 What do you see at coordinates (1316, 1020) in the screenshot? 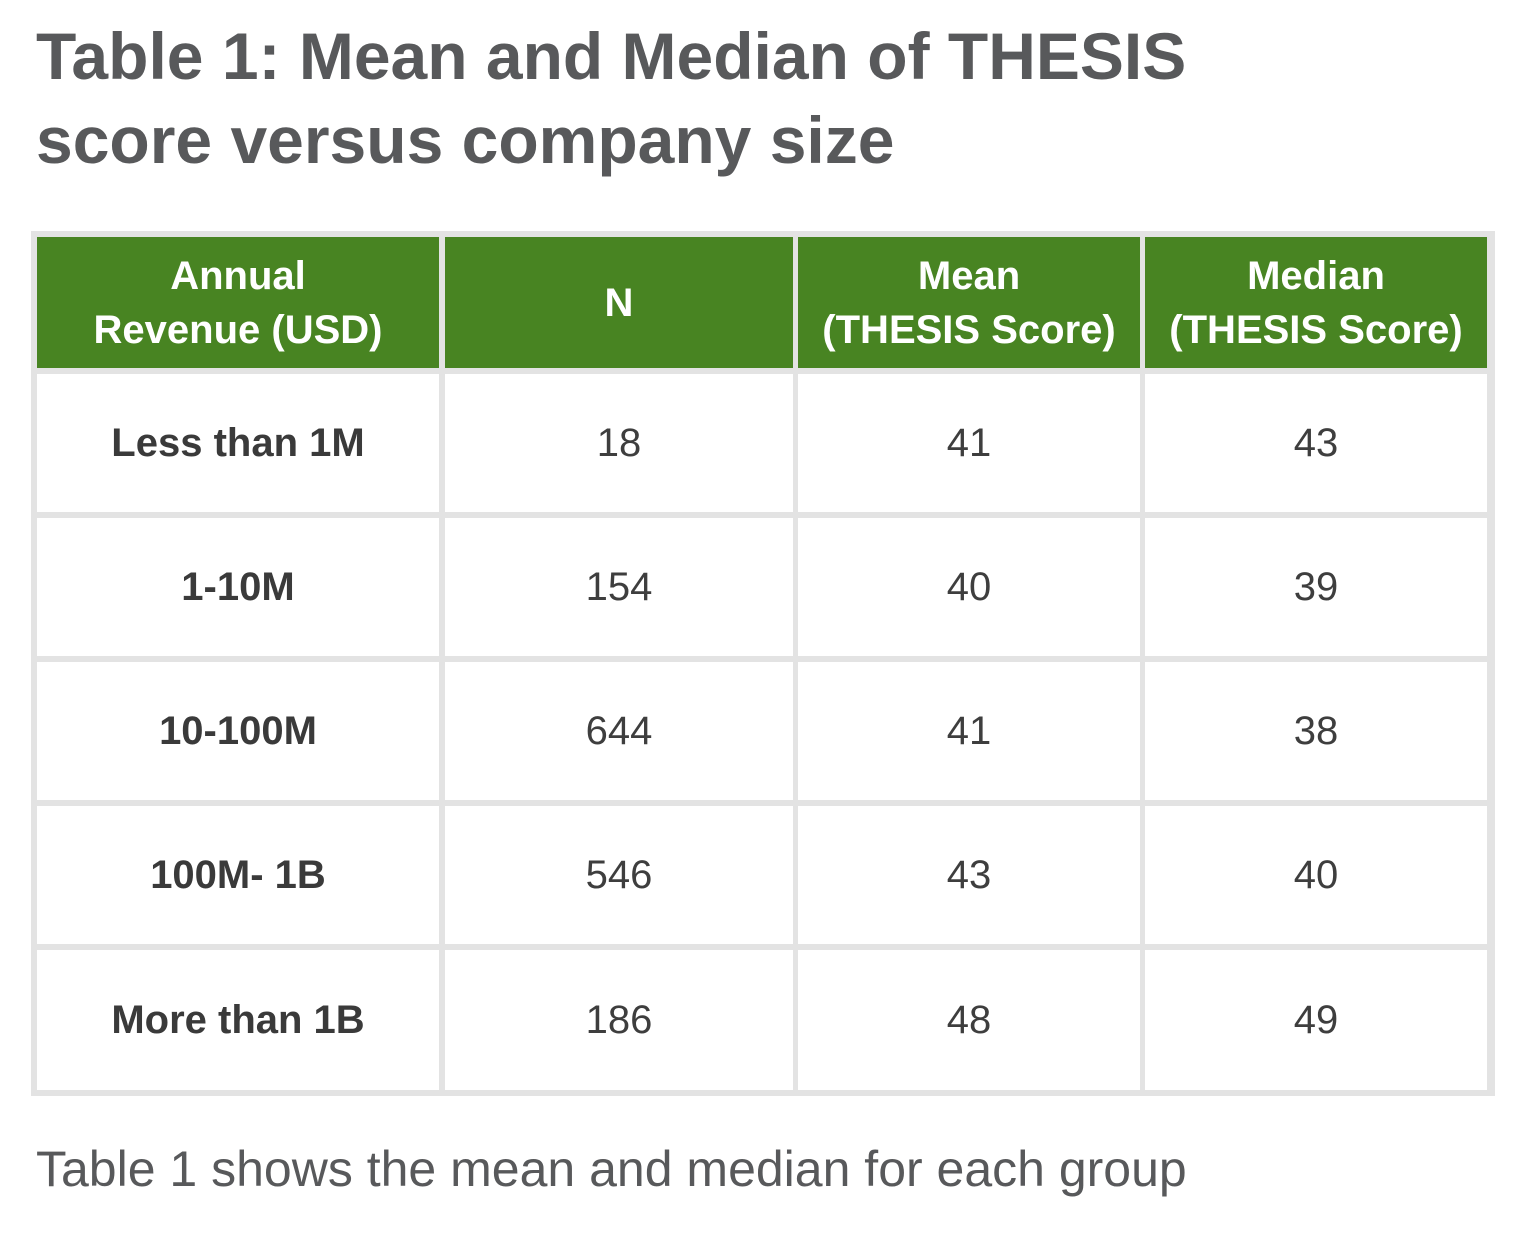
I see `table-cell-median: 49` at bounding box center [1316, 1020].